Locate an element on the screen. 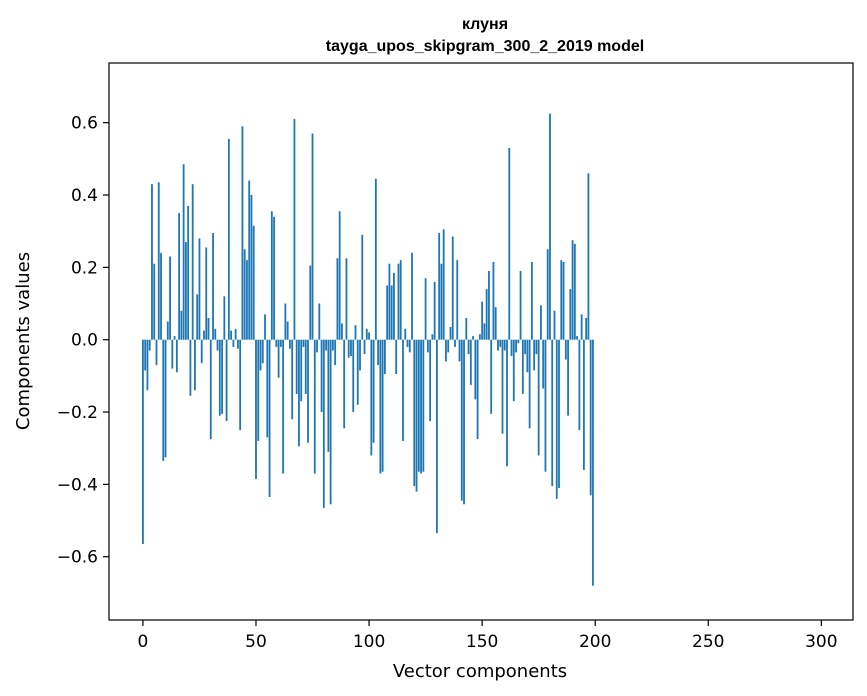  y-tick-label: −0.6 is located at coordinates (77, 558).